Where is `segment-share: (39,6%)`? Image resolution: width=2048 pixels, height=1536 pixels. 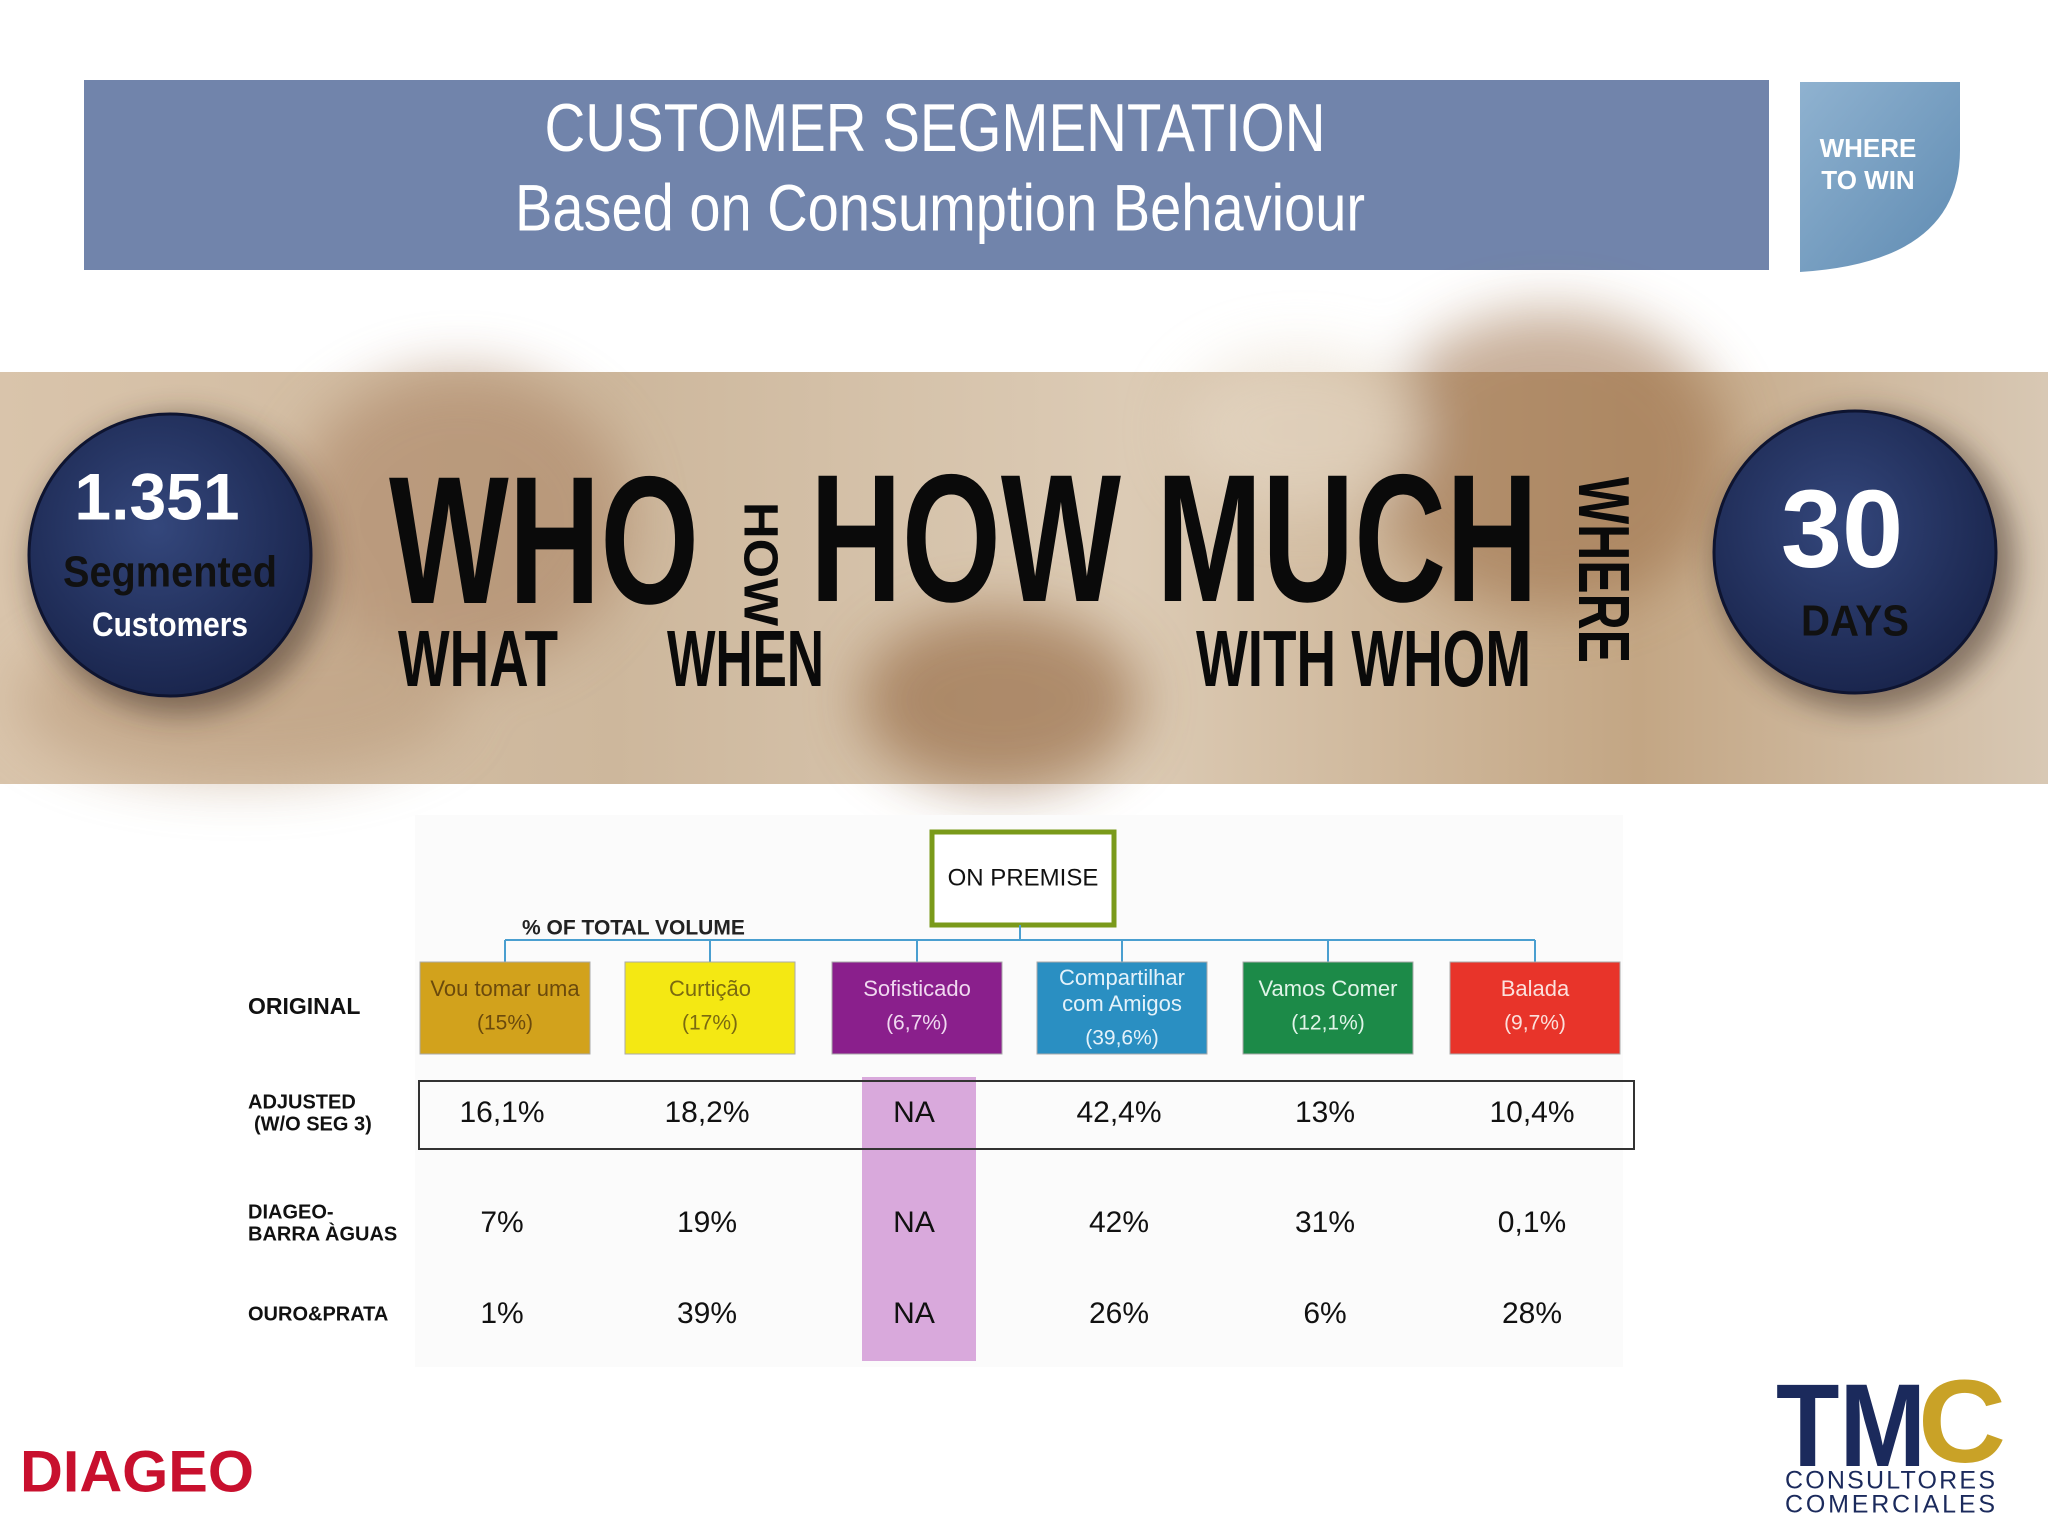 segment-share: (39,6%) is located at coordinates (1122, 1038).